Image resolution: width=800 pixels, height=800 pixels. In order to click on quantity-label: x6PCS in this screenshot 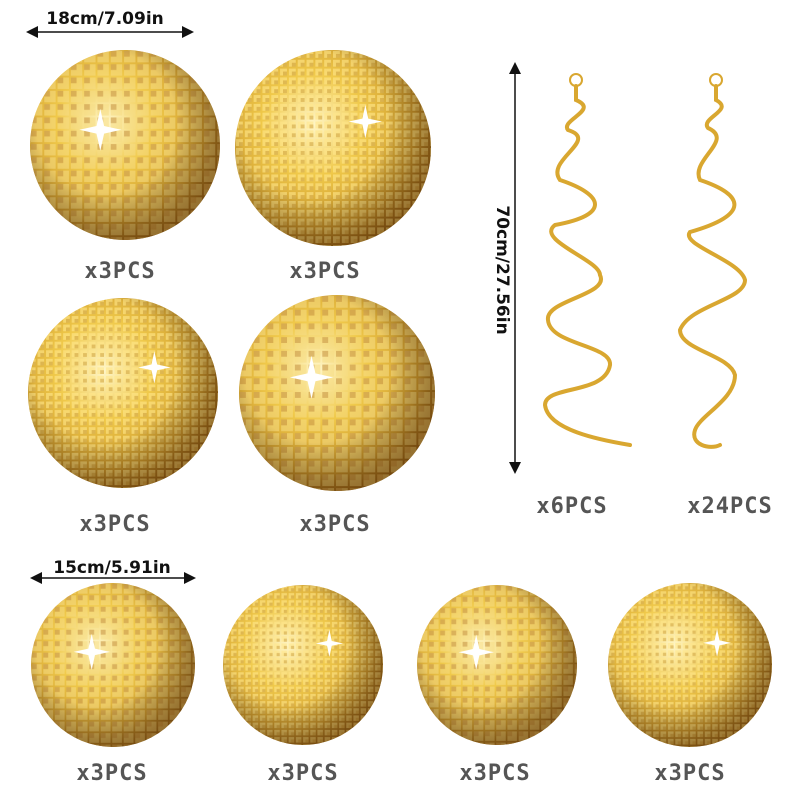, I will do `click(571, 506)`.